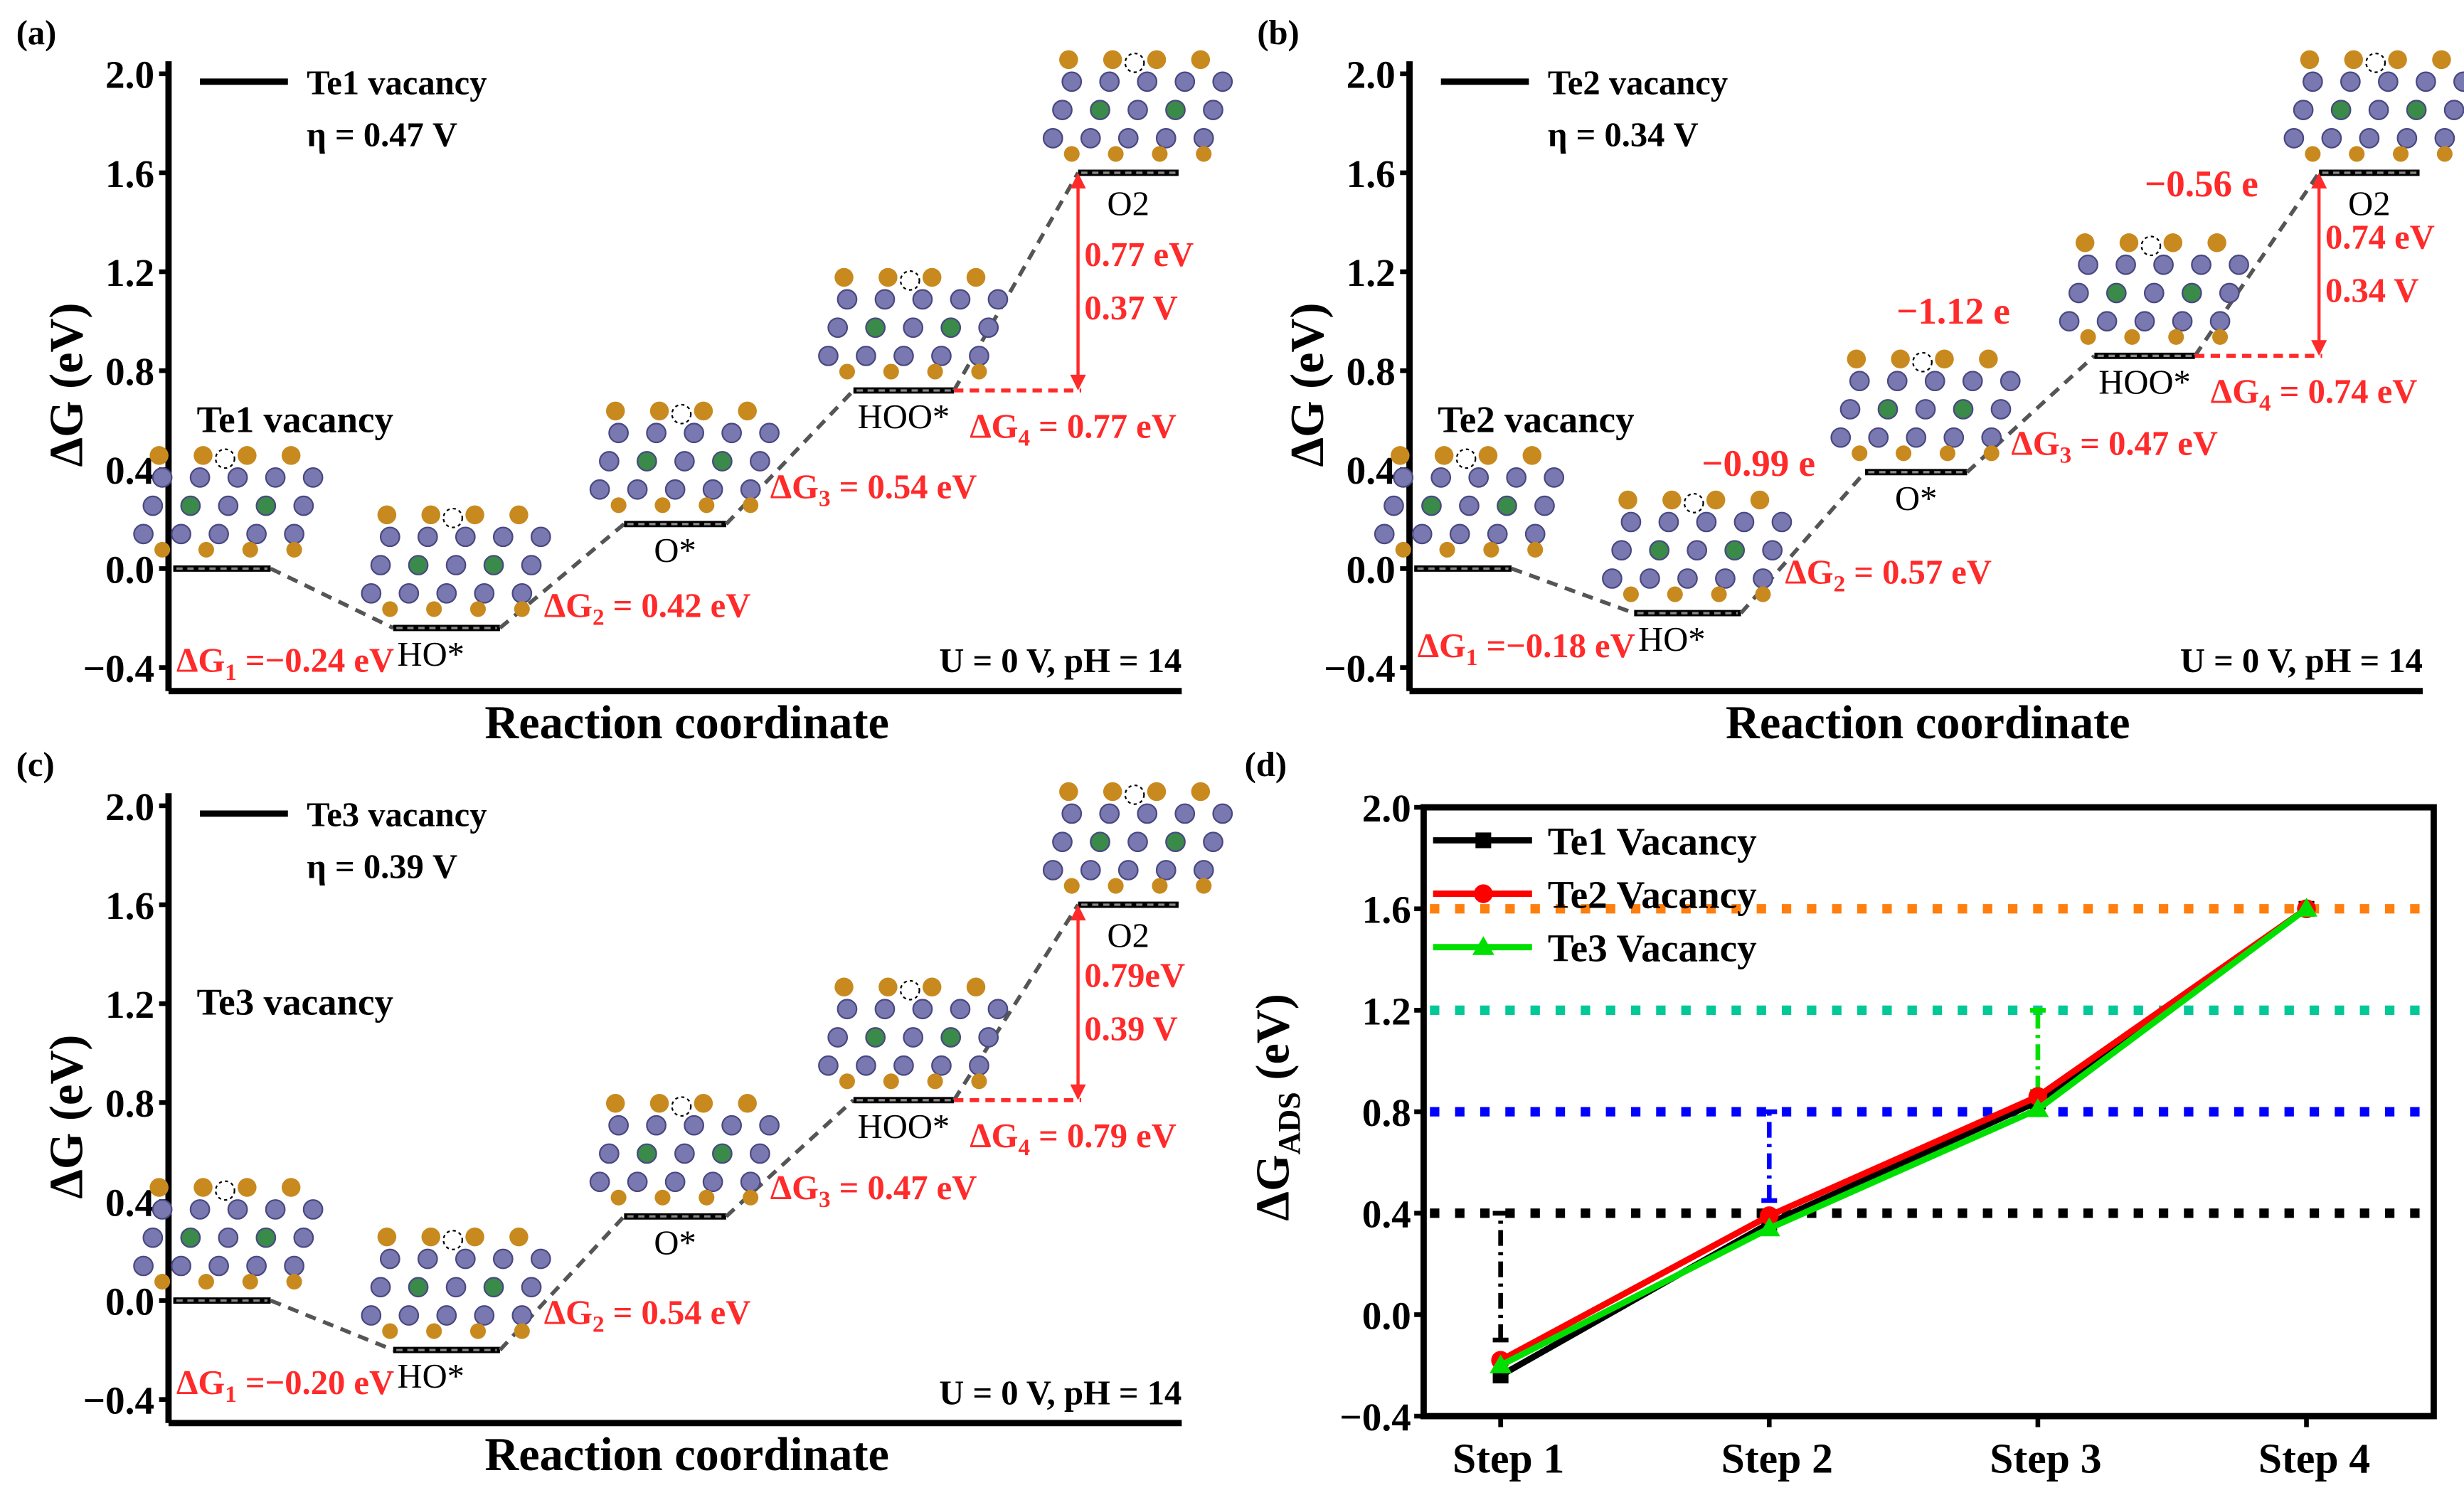 Image resolution: width=2464 pixels, height=1500 pixels. What do you see at coordinates (2144, 382) in the screenshot?
I see `state-label: HOO*` at bounding box center [2144, 382].